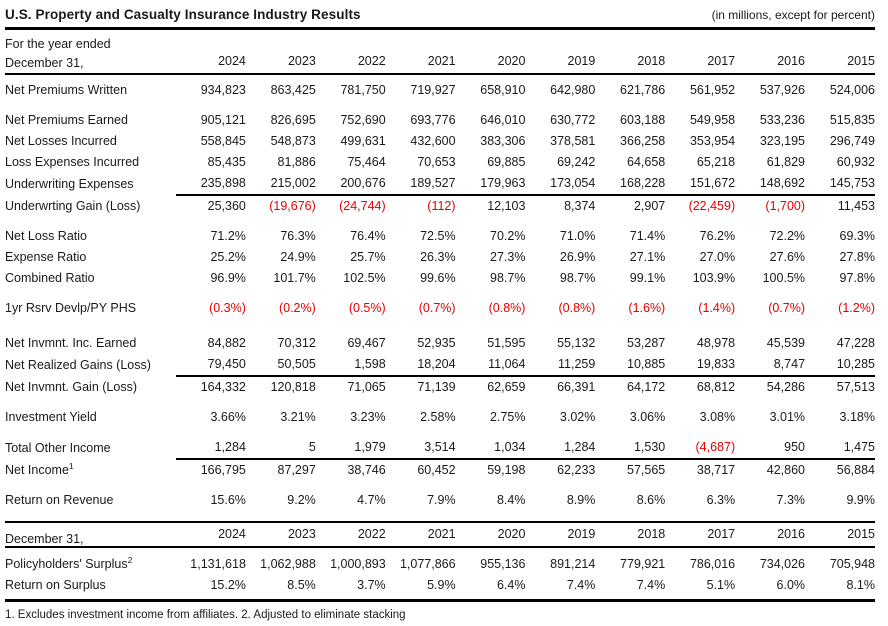  I want to click on cell-value: 934,823, so click(223, 90).